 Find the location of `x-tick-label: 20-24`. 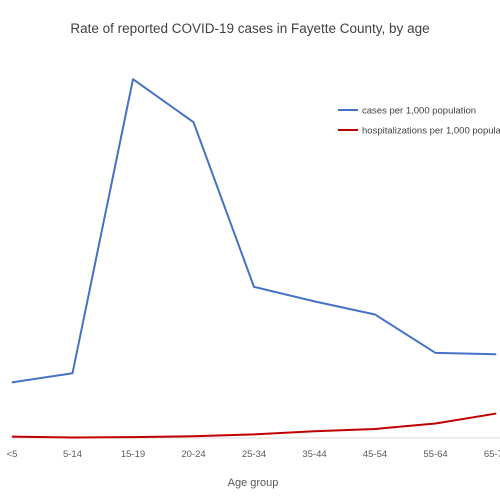

x-tick-label: 20-24 is located at coordinates (193, 454).